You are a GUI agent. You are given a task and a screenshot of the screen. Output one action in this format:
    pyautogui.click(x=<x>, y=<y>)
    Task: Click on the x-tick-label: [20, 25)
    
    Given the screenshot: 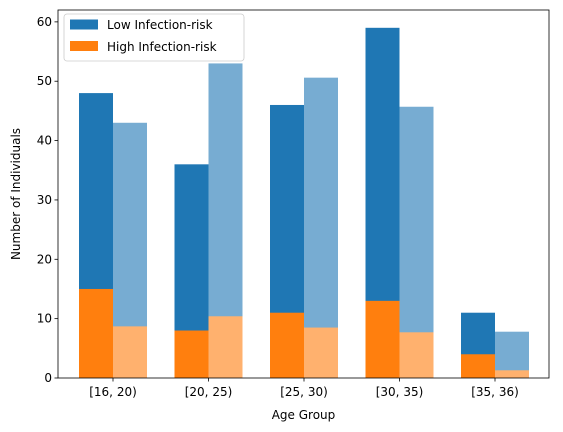 What is the action you would take?
    pyautogui.click(x=209, y=392)
    